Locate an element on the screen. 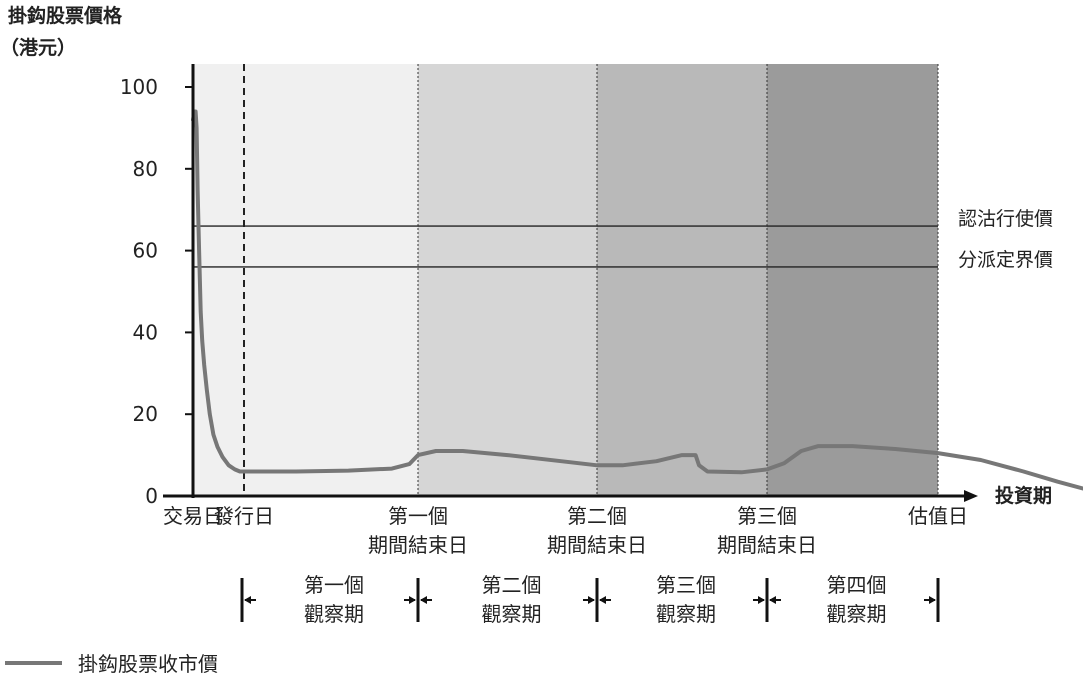 The width and height of the screenshot is (1083, 678). y-tick-label-40: 40 is located at coordinates (145, 332).